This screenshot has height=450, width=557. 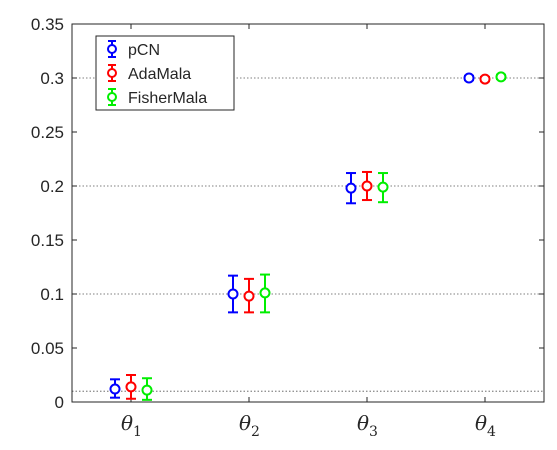 What do you see at coordinates (144, 50) in the screenshot?
I see `legend-label: pCN` at bounding box center [144, 50].